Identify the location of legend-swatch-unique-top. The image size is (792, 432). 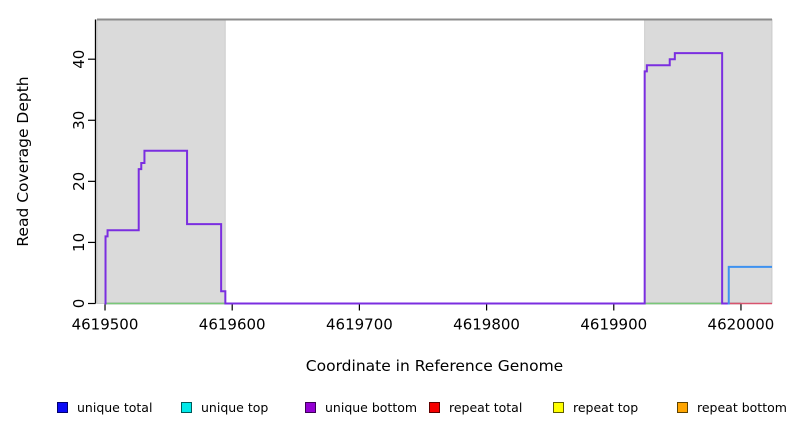
(186, 407).